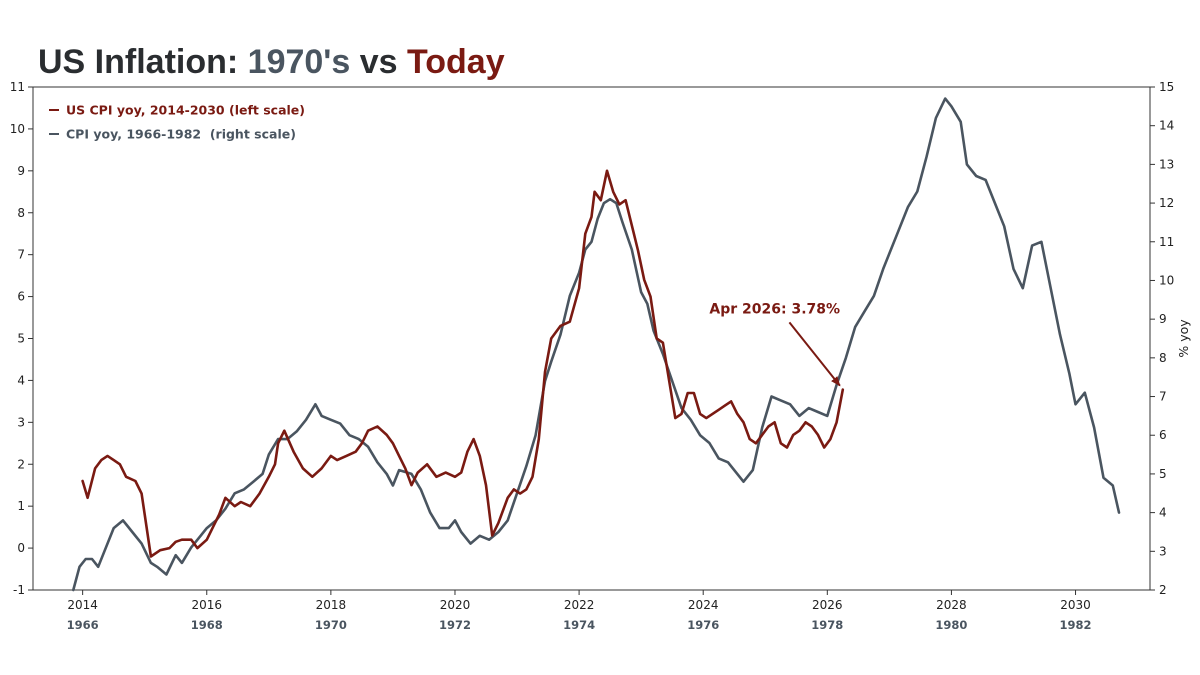  Describe the element at coordinates (456, 62) in the screenshot. I see `title-part-4: Today` at that location.